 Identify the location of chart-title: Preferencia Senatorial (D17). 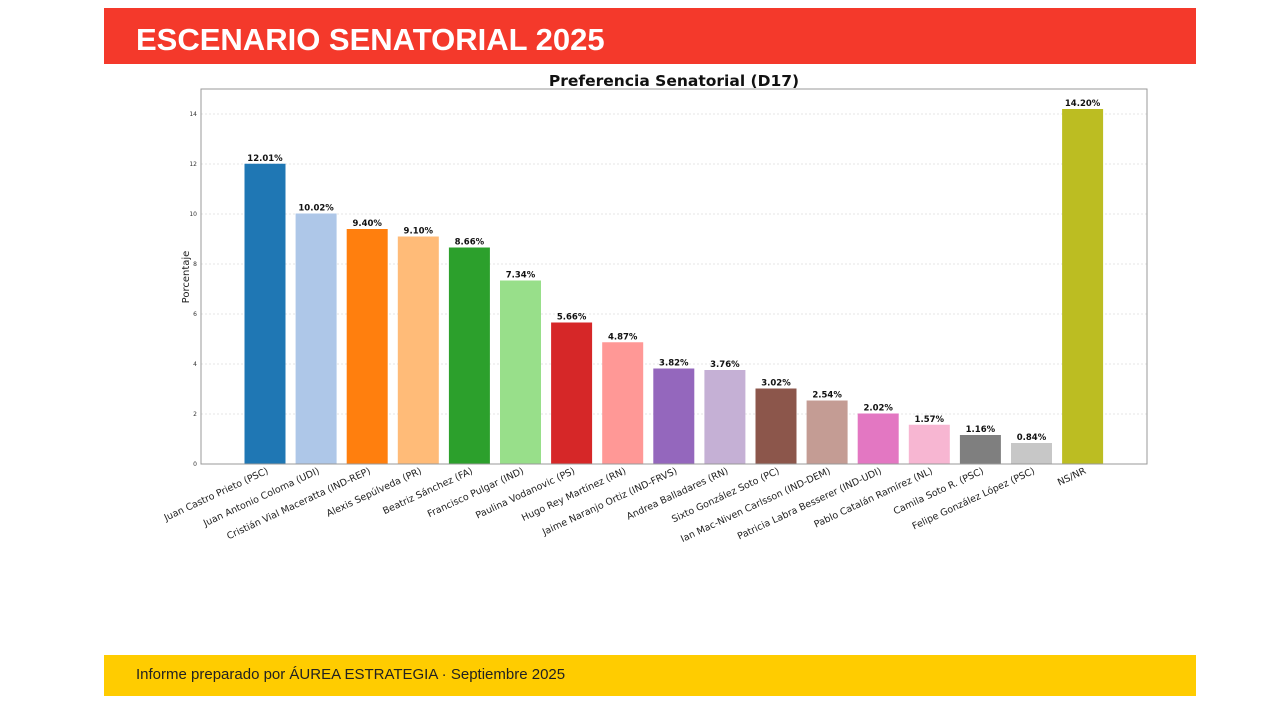
(674, 81).